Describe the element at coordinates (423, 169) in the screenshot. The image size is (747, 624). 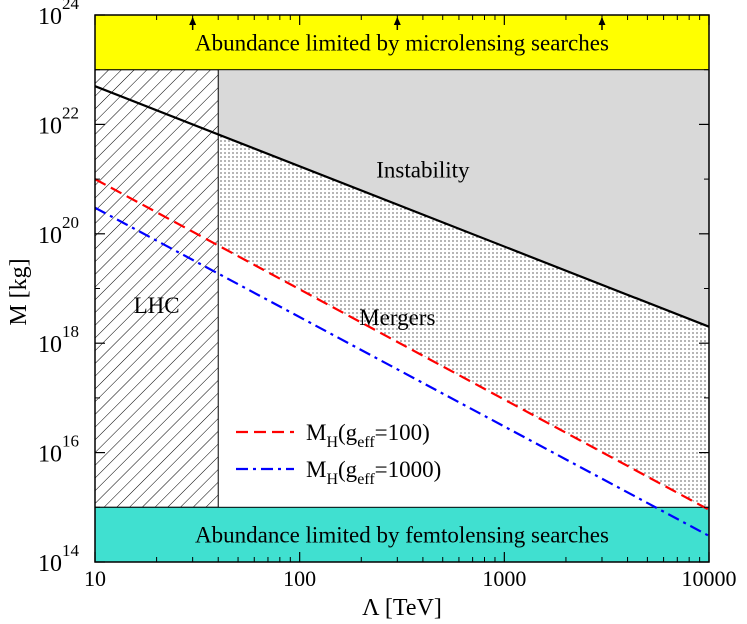
I see `instability-label: Instability` at that location.